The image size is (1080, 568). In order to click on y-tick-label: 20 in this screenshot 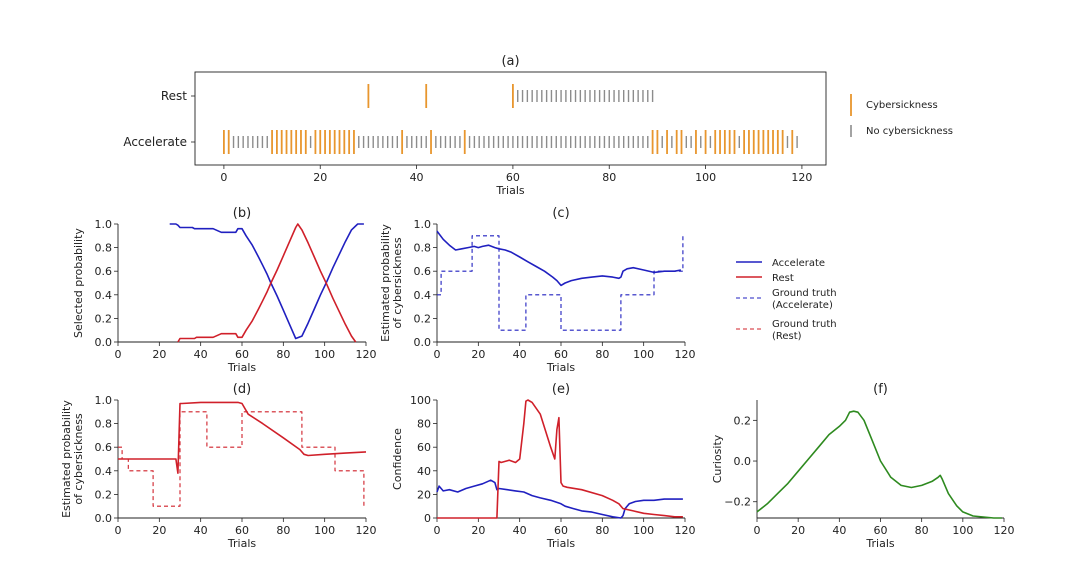, I will do `click(424, 494)`.